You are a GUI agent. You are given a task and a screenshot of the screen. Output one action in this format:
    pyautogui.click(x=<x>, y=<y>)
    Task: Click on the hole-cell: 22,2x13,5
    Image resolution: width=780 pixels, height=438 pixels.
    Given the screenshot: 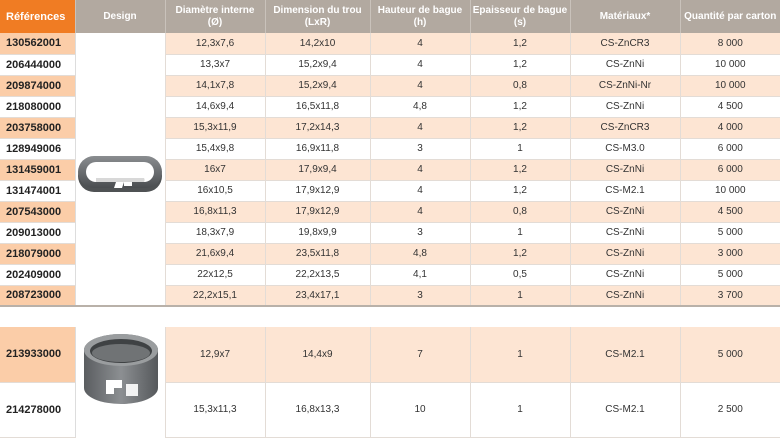 What is the action you would take?
    pyautogui.click(x=318, y=275)
    